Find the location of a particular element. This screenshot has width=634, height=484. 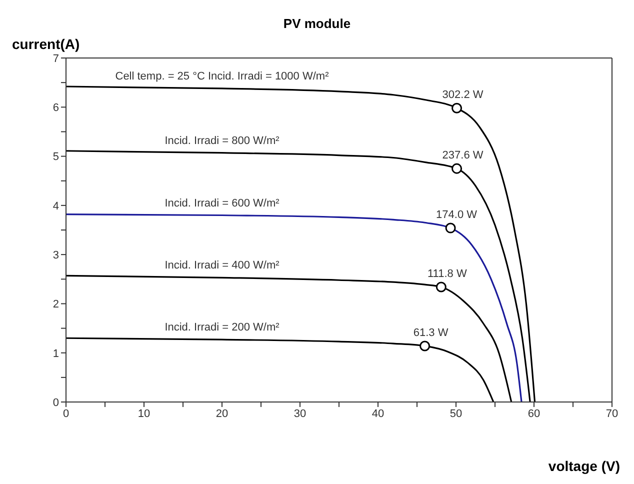

y-tick-label: 3 is located at coordinates (55, 255).